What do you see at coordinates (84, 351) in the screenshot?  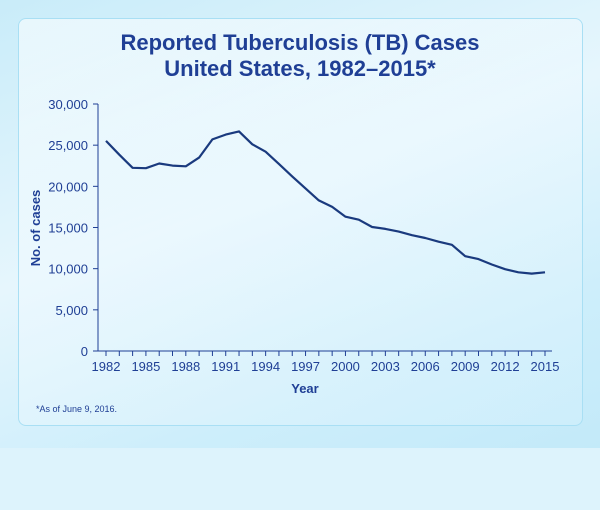 I see `y-tick-label: 0` at bounding box center [84, 351].